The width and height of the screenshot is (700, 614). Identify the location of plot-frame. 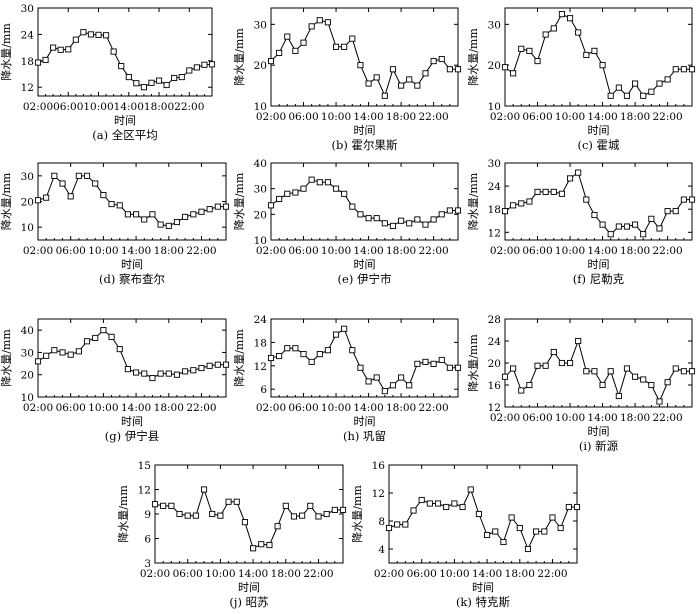
(249, 514).